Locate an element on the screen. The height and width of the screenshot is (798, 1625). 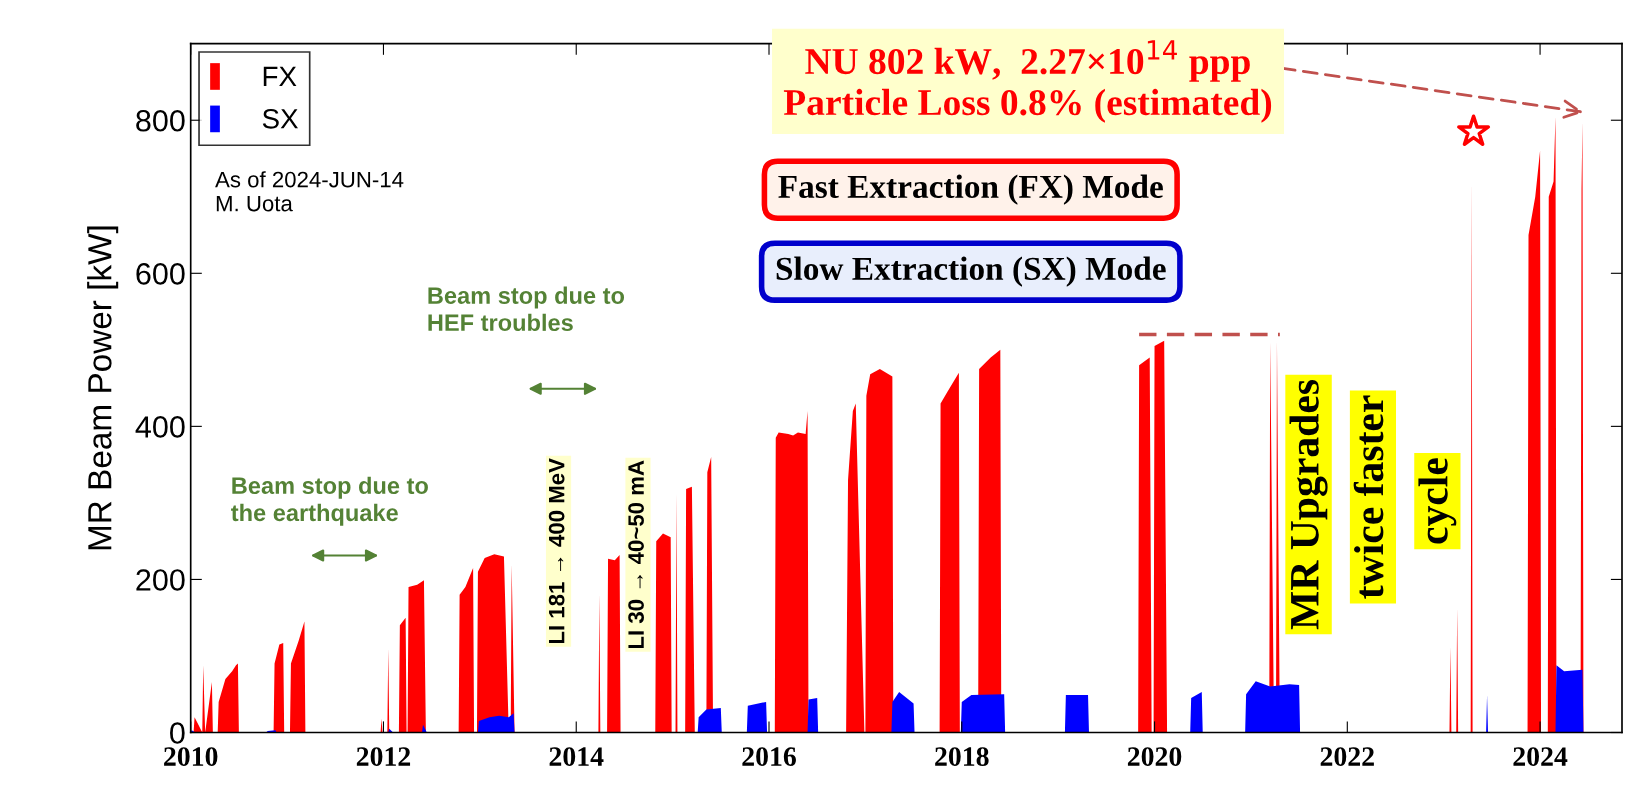
y-tick-label: 600 is located at coordinates (160, 274).